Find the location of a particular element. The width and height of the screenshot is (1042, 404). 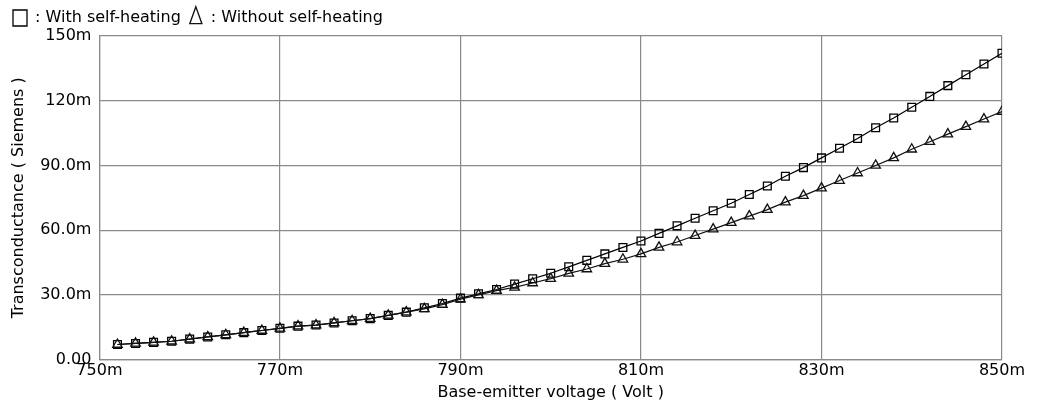

x-axis-title: Base-emitter voltage ( Volt ) is located at coordinates (550, 391).